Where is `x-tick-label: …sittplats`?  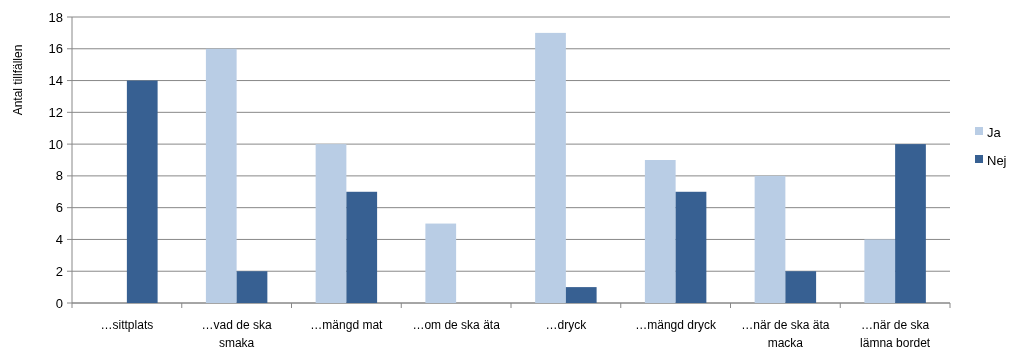 x-tick-label: …sittplats is located at coordinates (127, 325).